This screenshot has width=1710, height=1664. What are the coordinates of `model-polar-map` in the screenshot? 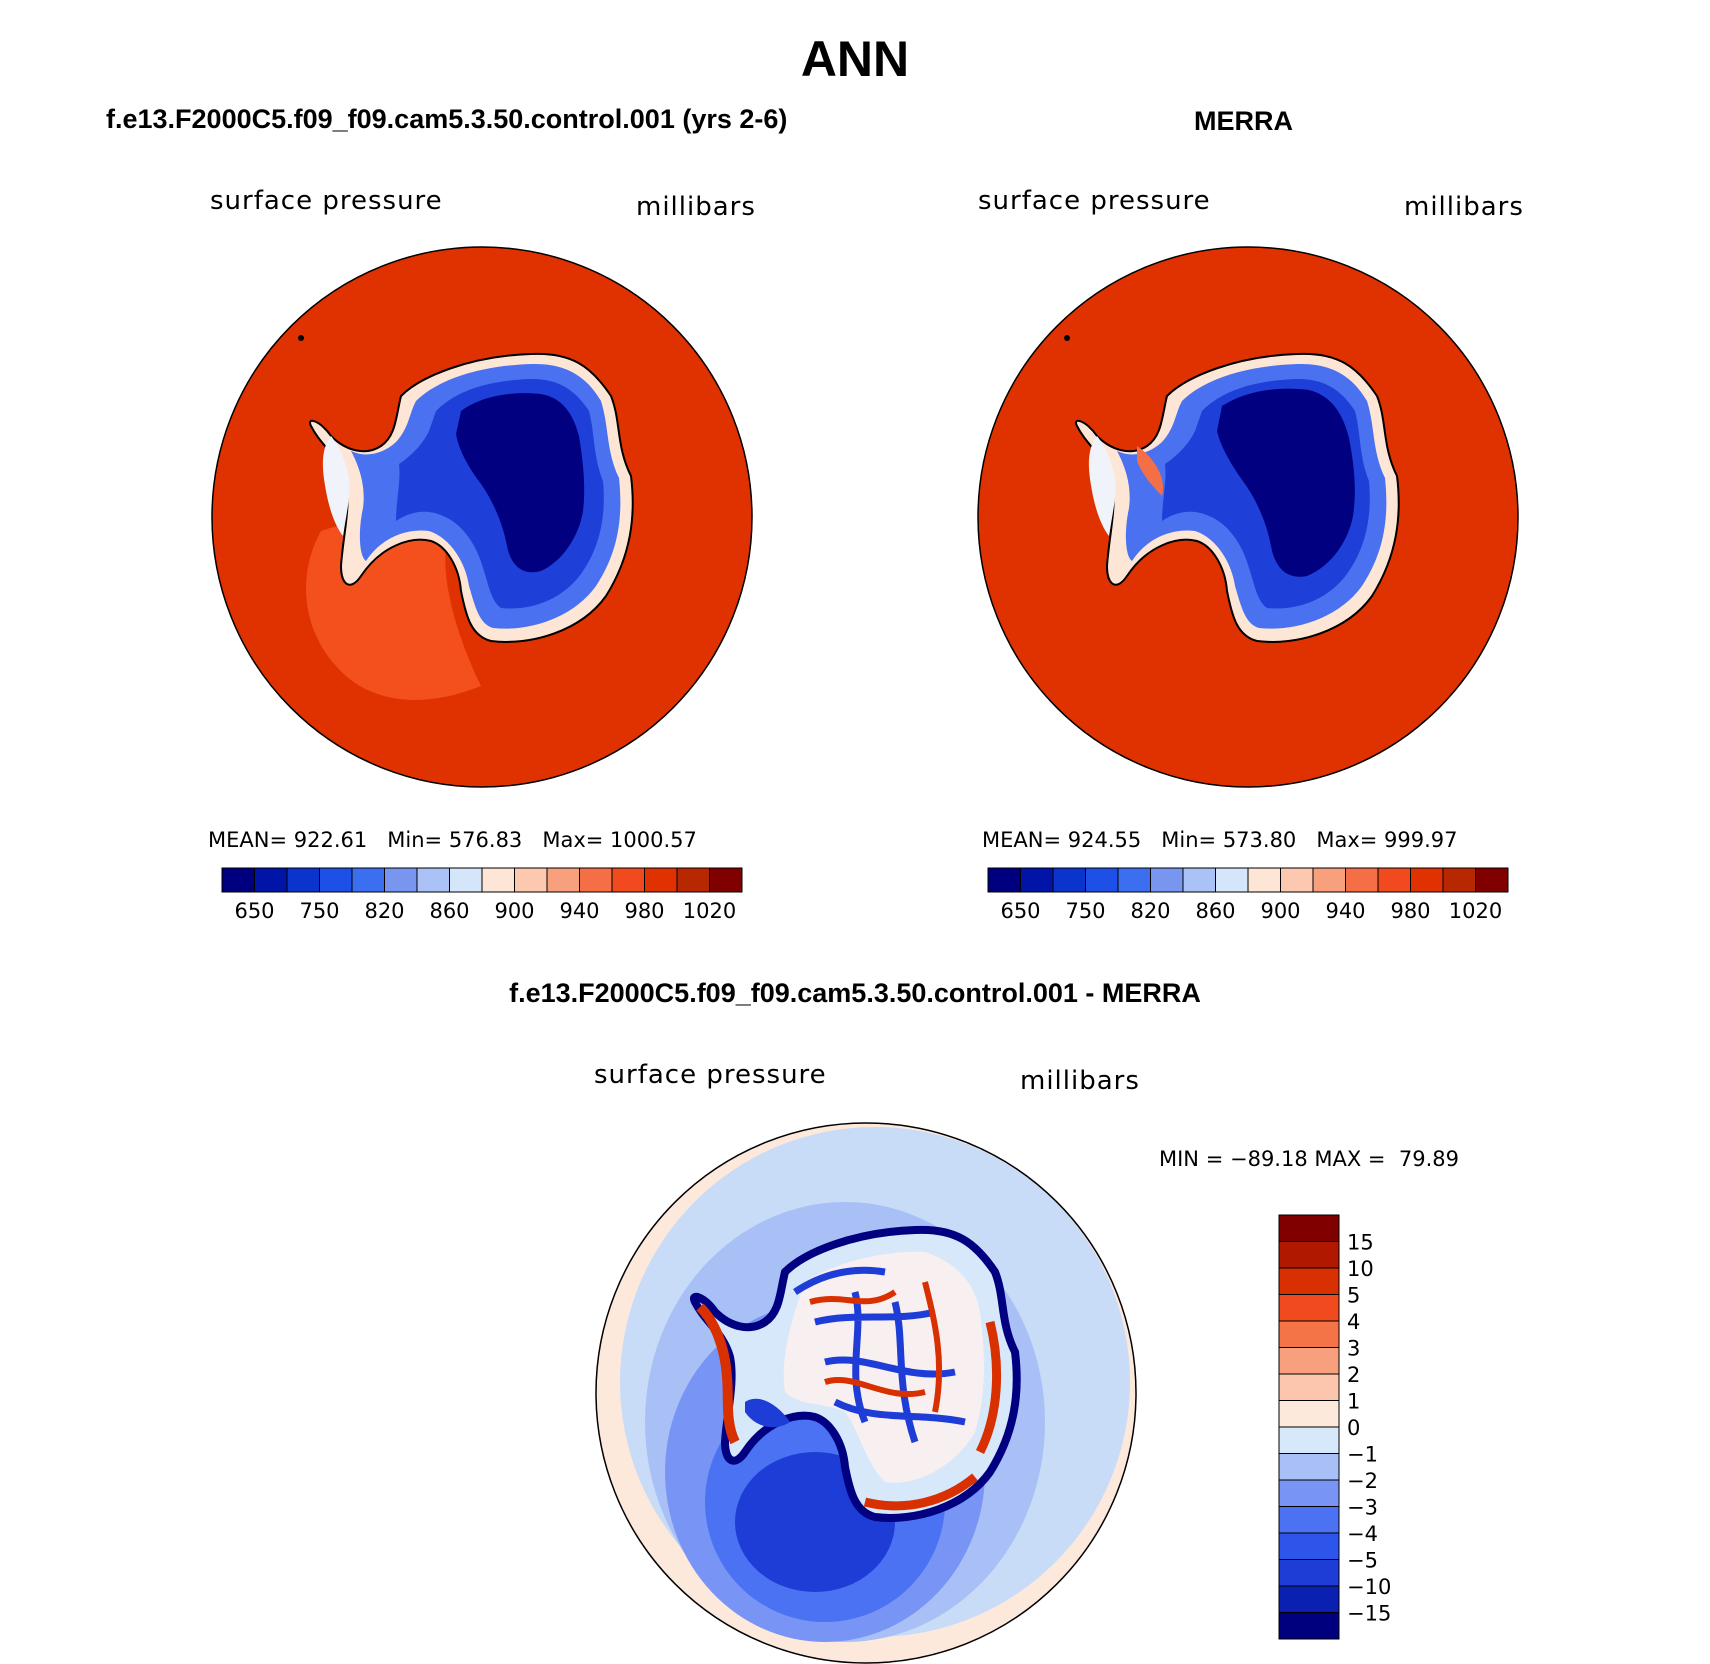 It's located at (482, 517).